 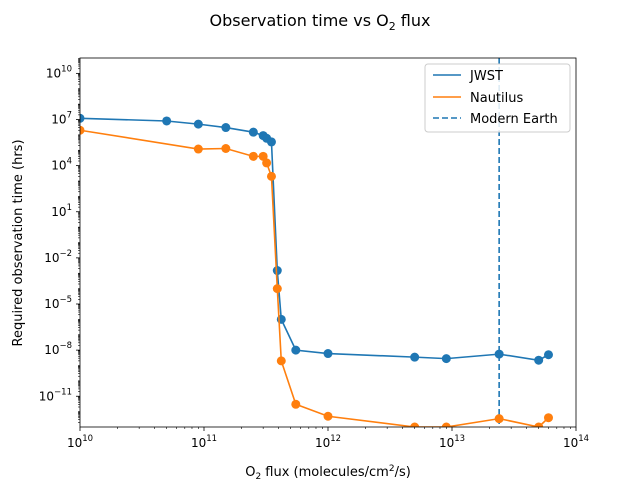 What do you see at coordinates (61, 211) in the screenshot?
I see `y-tick-label: 10¹` at bounding box center [61, 211].